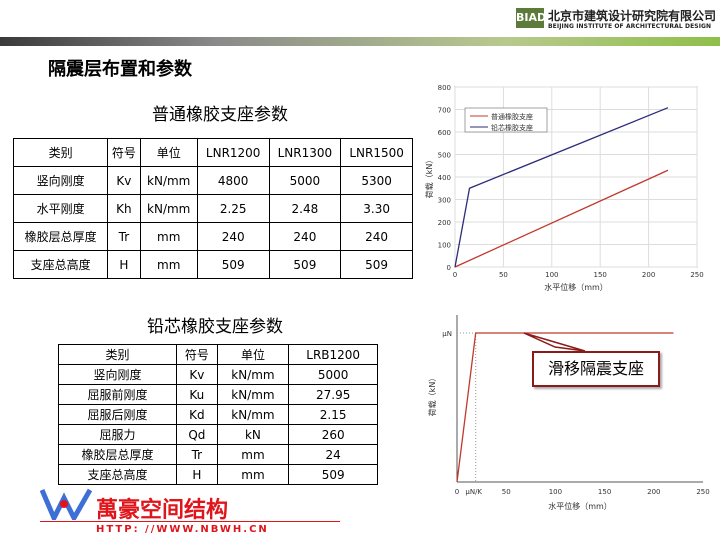 The width and height of the screenshot is (720, 540). I want to click on chart-sliding-bearing: 0 μN/K 50 100 150 200 250 μN 水平位移（mm） 荷载（kN）, so click(568, 413).